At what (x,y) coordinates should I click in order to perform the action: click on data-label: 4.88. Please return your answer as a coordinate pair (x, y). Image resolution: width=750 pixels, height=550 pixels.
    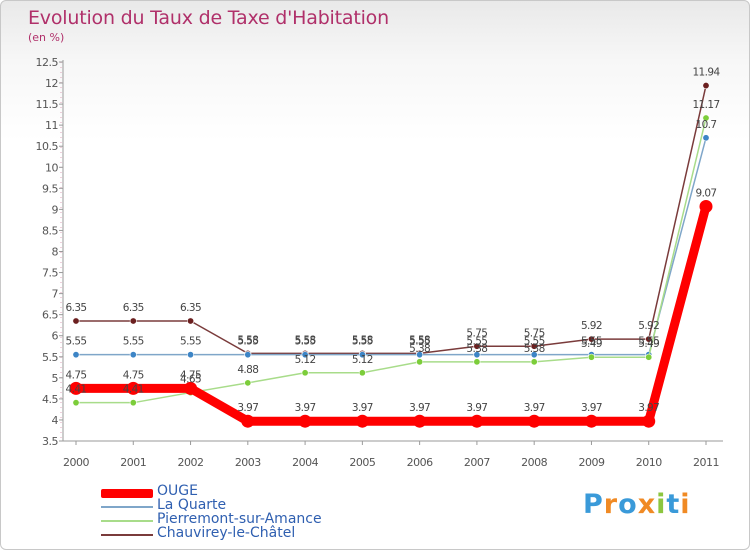
    Looking at the image, I should click on (247, 370).